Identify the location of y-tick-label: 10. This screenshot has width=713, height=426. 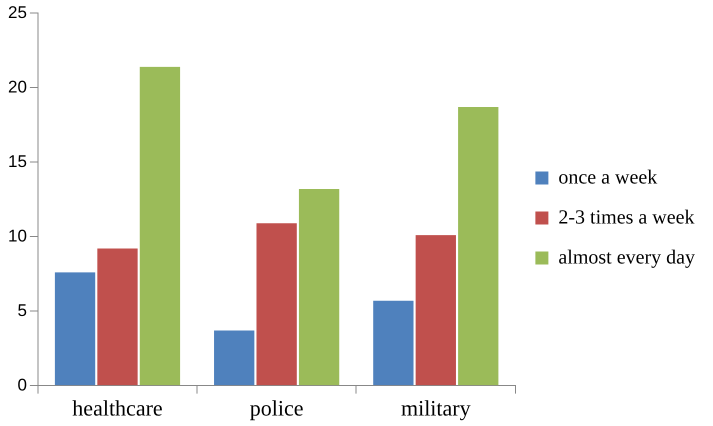
(17, 236).